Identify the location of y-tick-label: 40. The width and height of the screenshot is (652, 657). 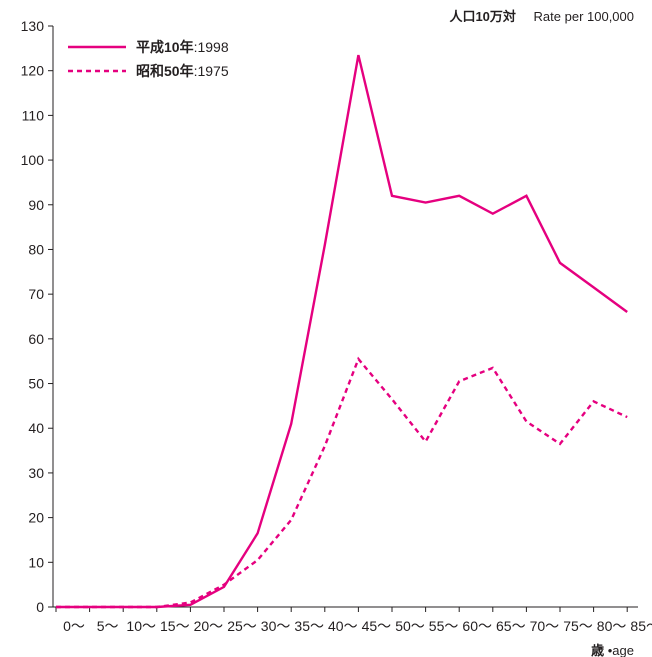
(36, 428).